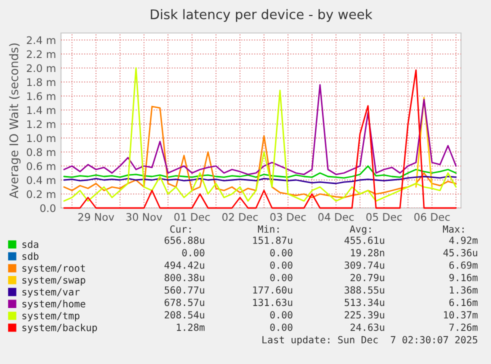  Describe the element at coordinates (184, 240) in the screenshot. I see `text: 656.88u` at that location.